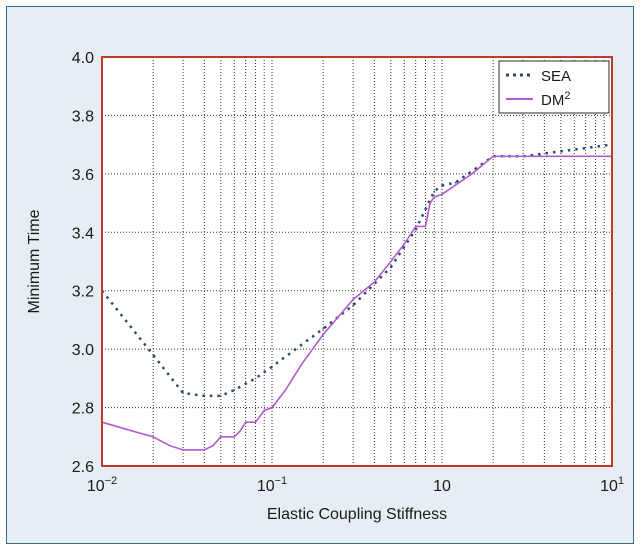 The width and height of the screenshot is (642, 552). Describe the element at coordinates (272, 485) in the screenshot. I see `x-tick-label: 10⁻¹` at that location.